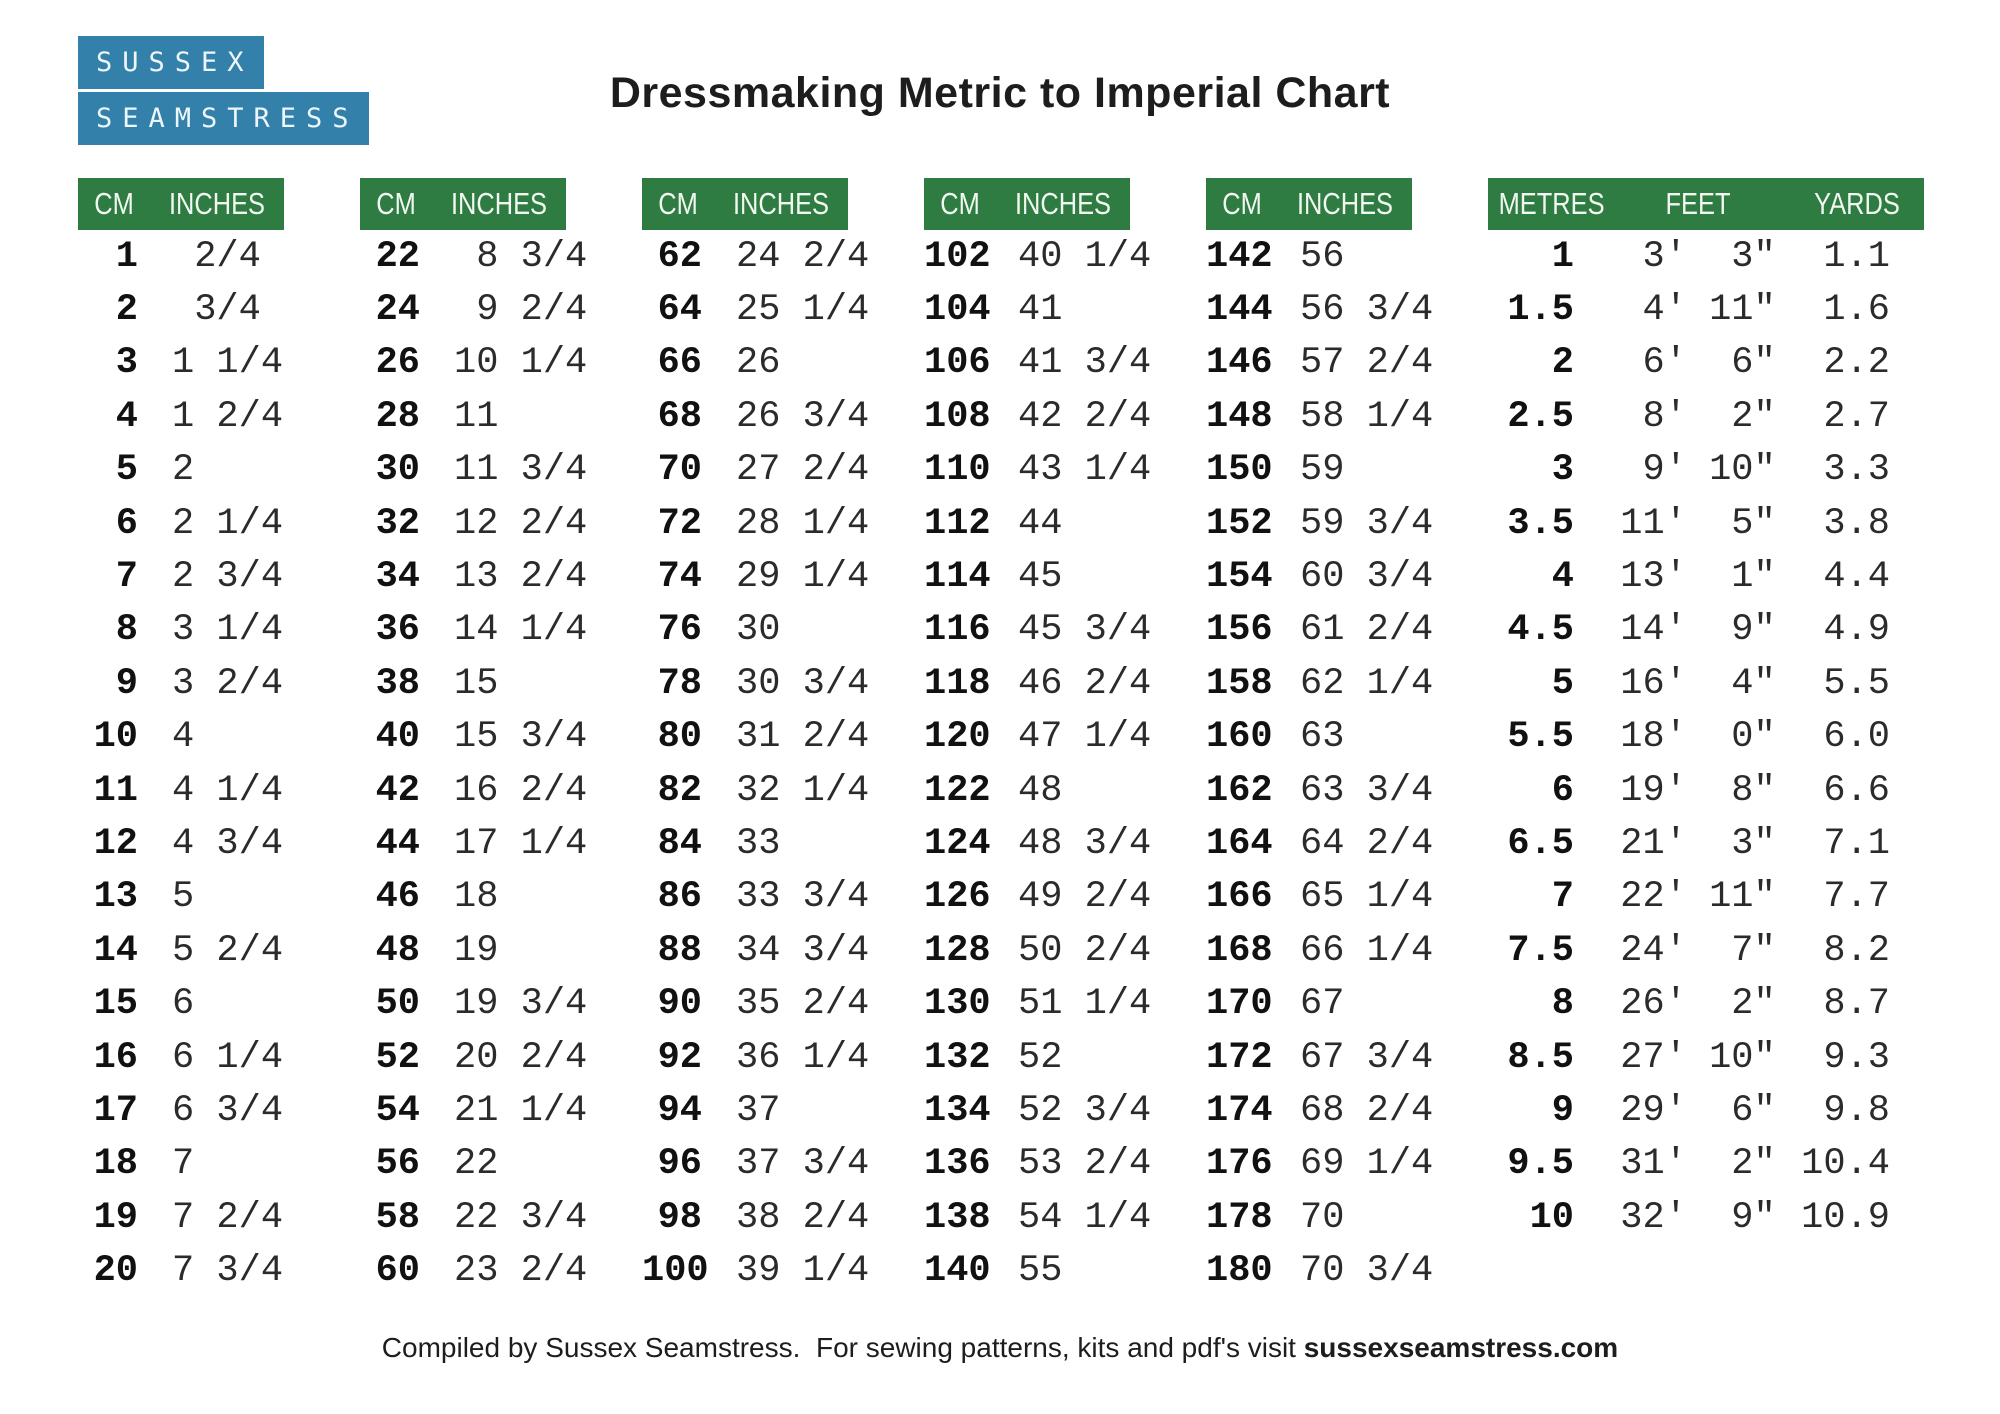 The height and width of the screenshot is (1414, 2000). I want to click on table-row: 168 66 1/4, so click(1319, 950).